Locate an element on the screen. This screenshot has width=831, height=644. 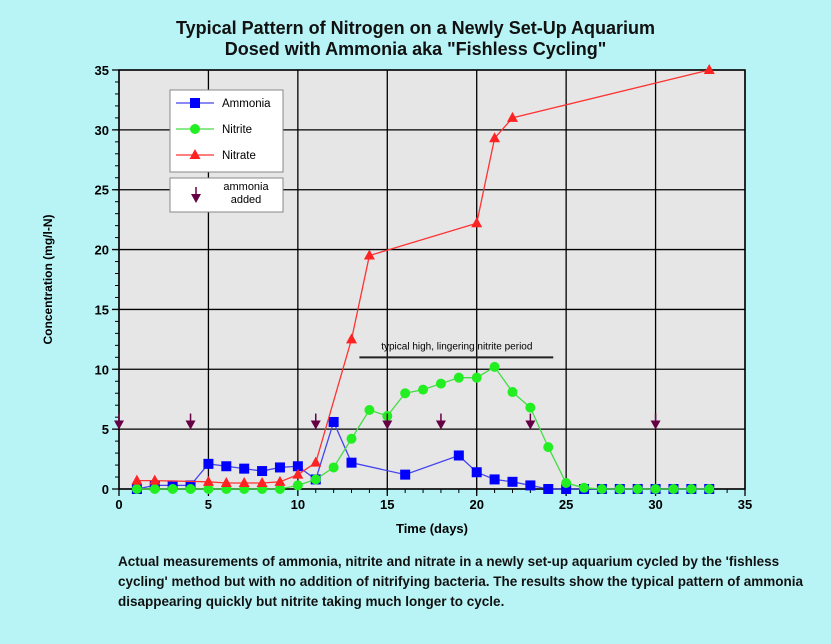
x-tick-label: 15 is located at coordinates (387, 504).